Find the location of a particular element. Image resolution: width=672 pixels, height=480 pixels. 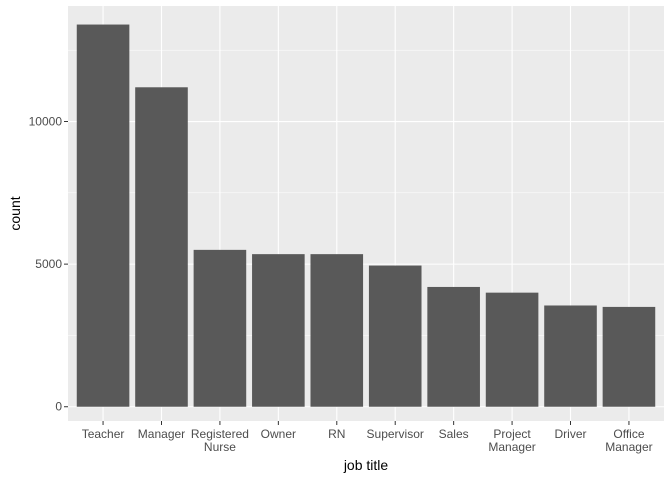

x-tick-label: Supervisor is located at coordinates (395, 434).